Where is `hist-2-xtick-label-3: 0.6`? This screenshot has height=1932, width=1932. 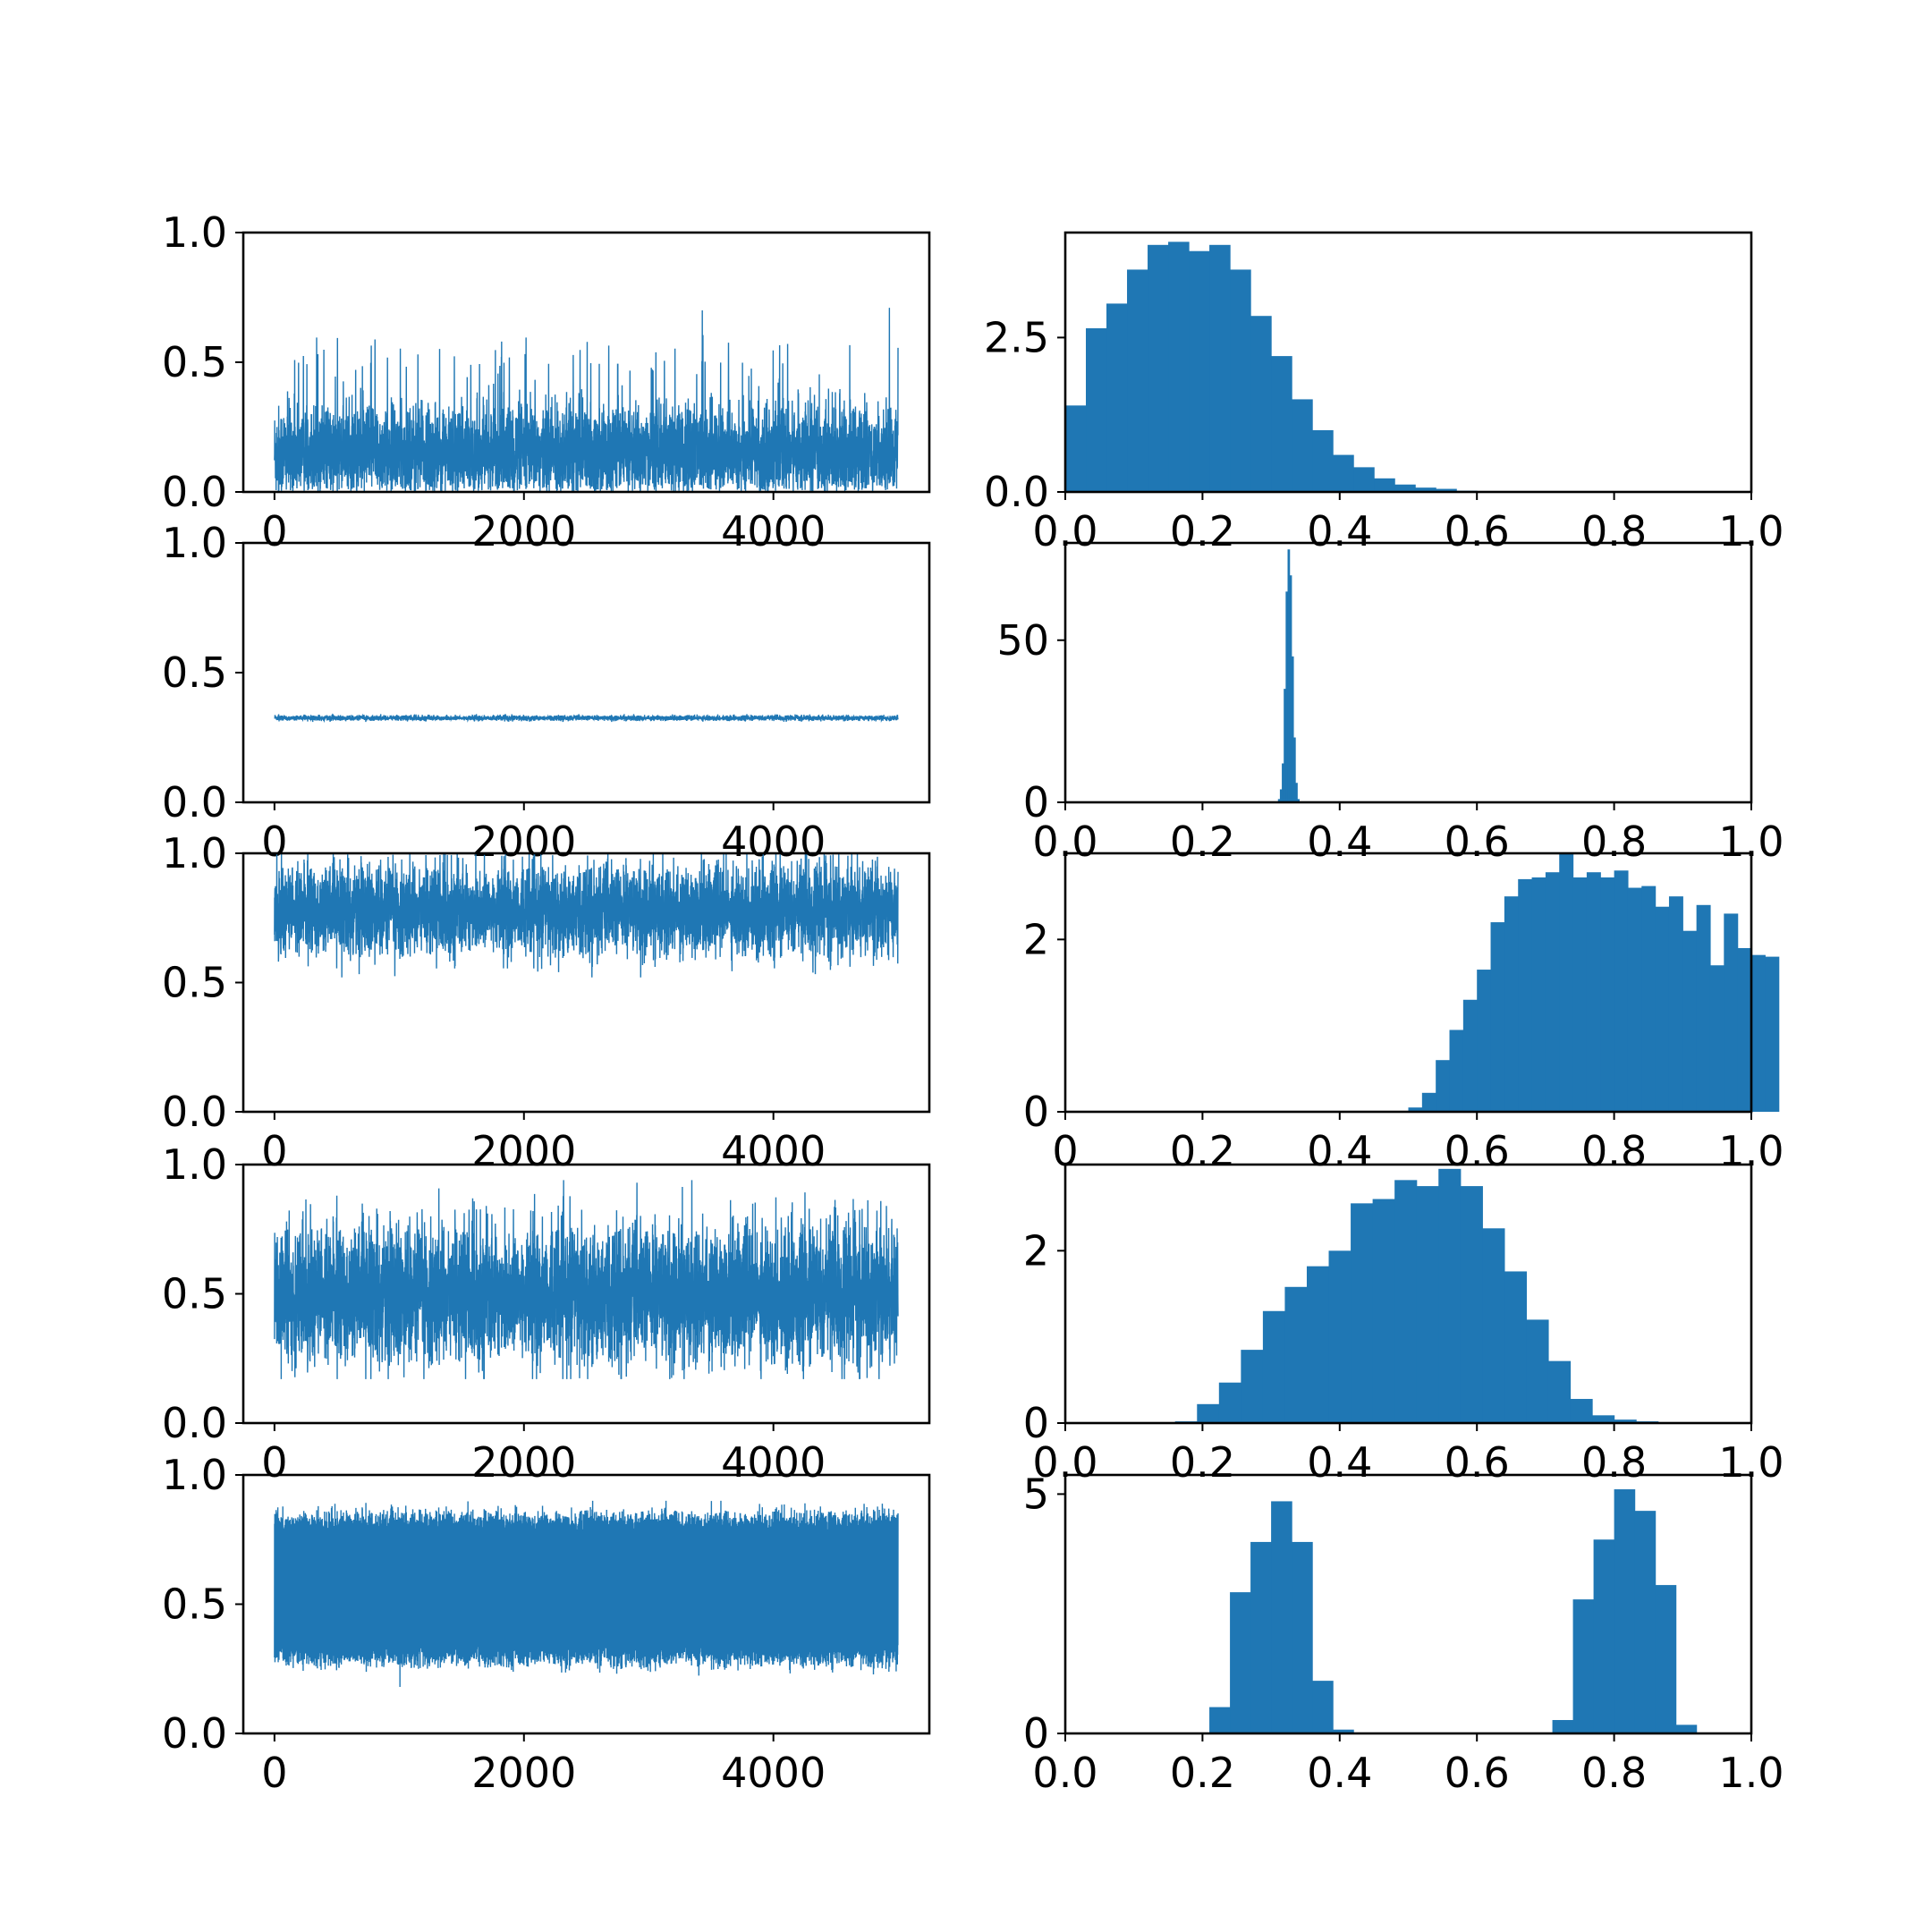 hist-2-xtick-label-3: 0.6 is located at coordinates (1477, 842).